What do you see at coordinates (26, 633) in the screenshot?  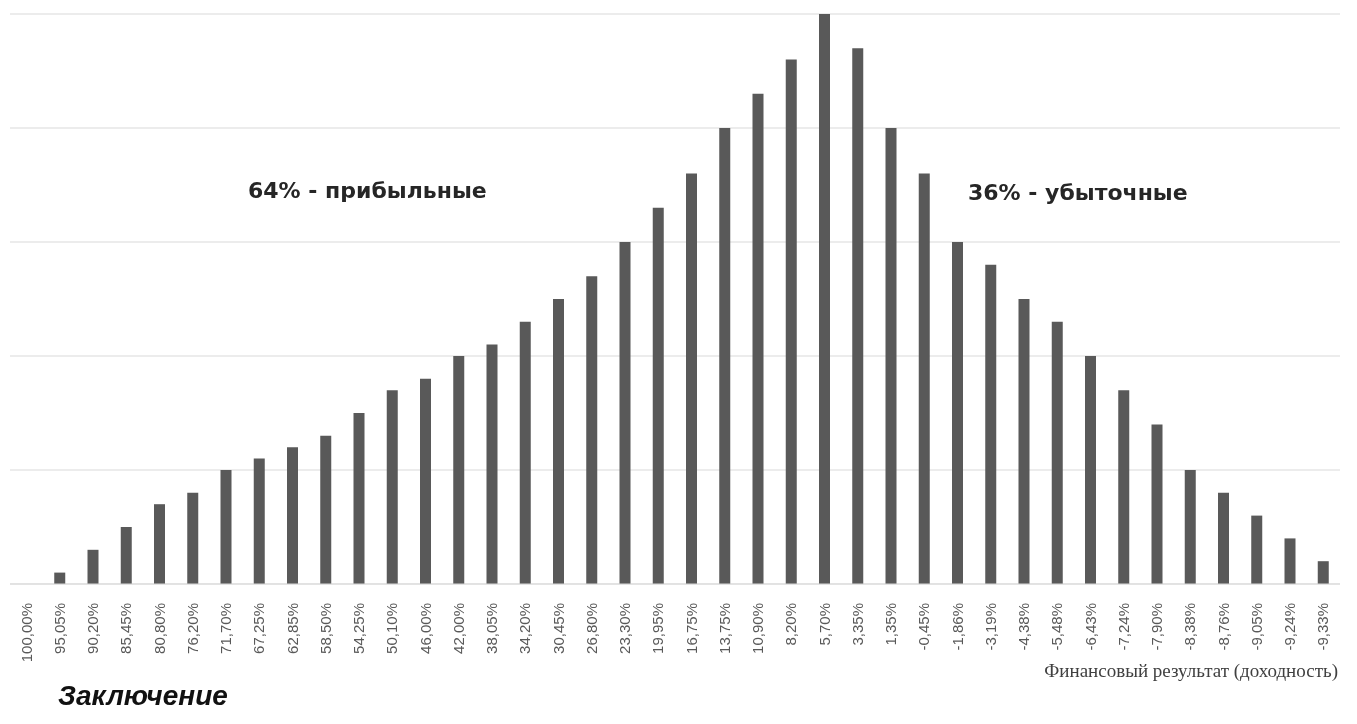 I see `x-tick-label: 100,00%` at bounding box center [26, 633].